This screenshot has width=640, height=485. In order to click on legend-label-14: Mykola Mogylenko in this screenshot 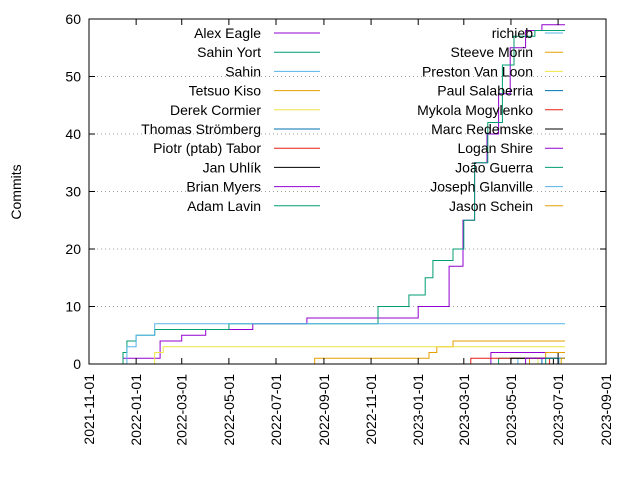, I will do `click(475, 110)`.